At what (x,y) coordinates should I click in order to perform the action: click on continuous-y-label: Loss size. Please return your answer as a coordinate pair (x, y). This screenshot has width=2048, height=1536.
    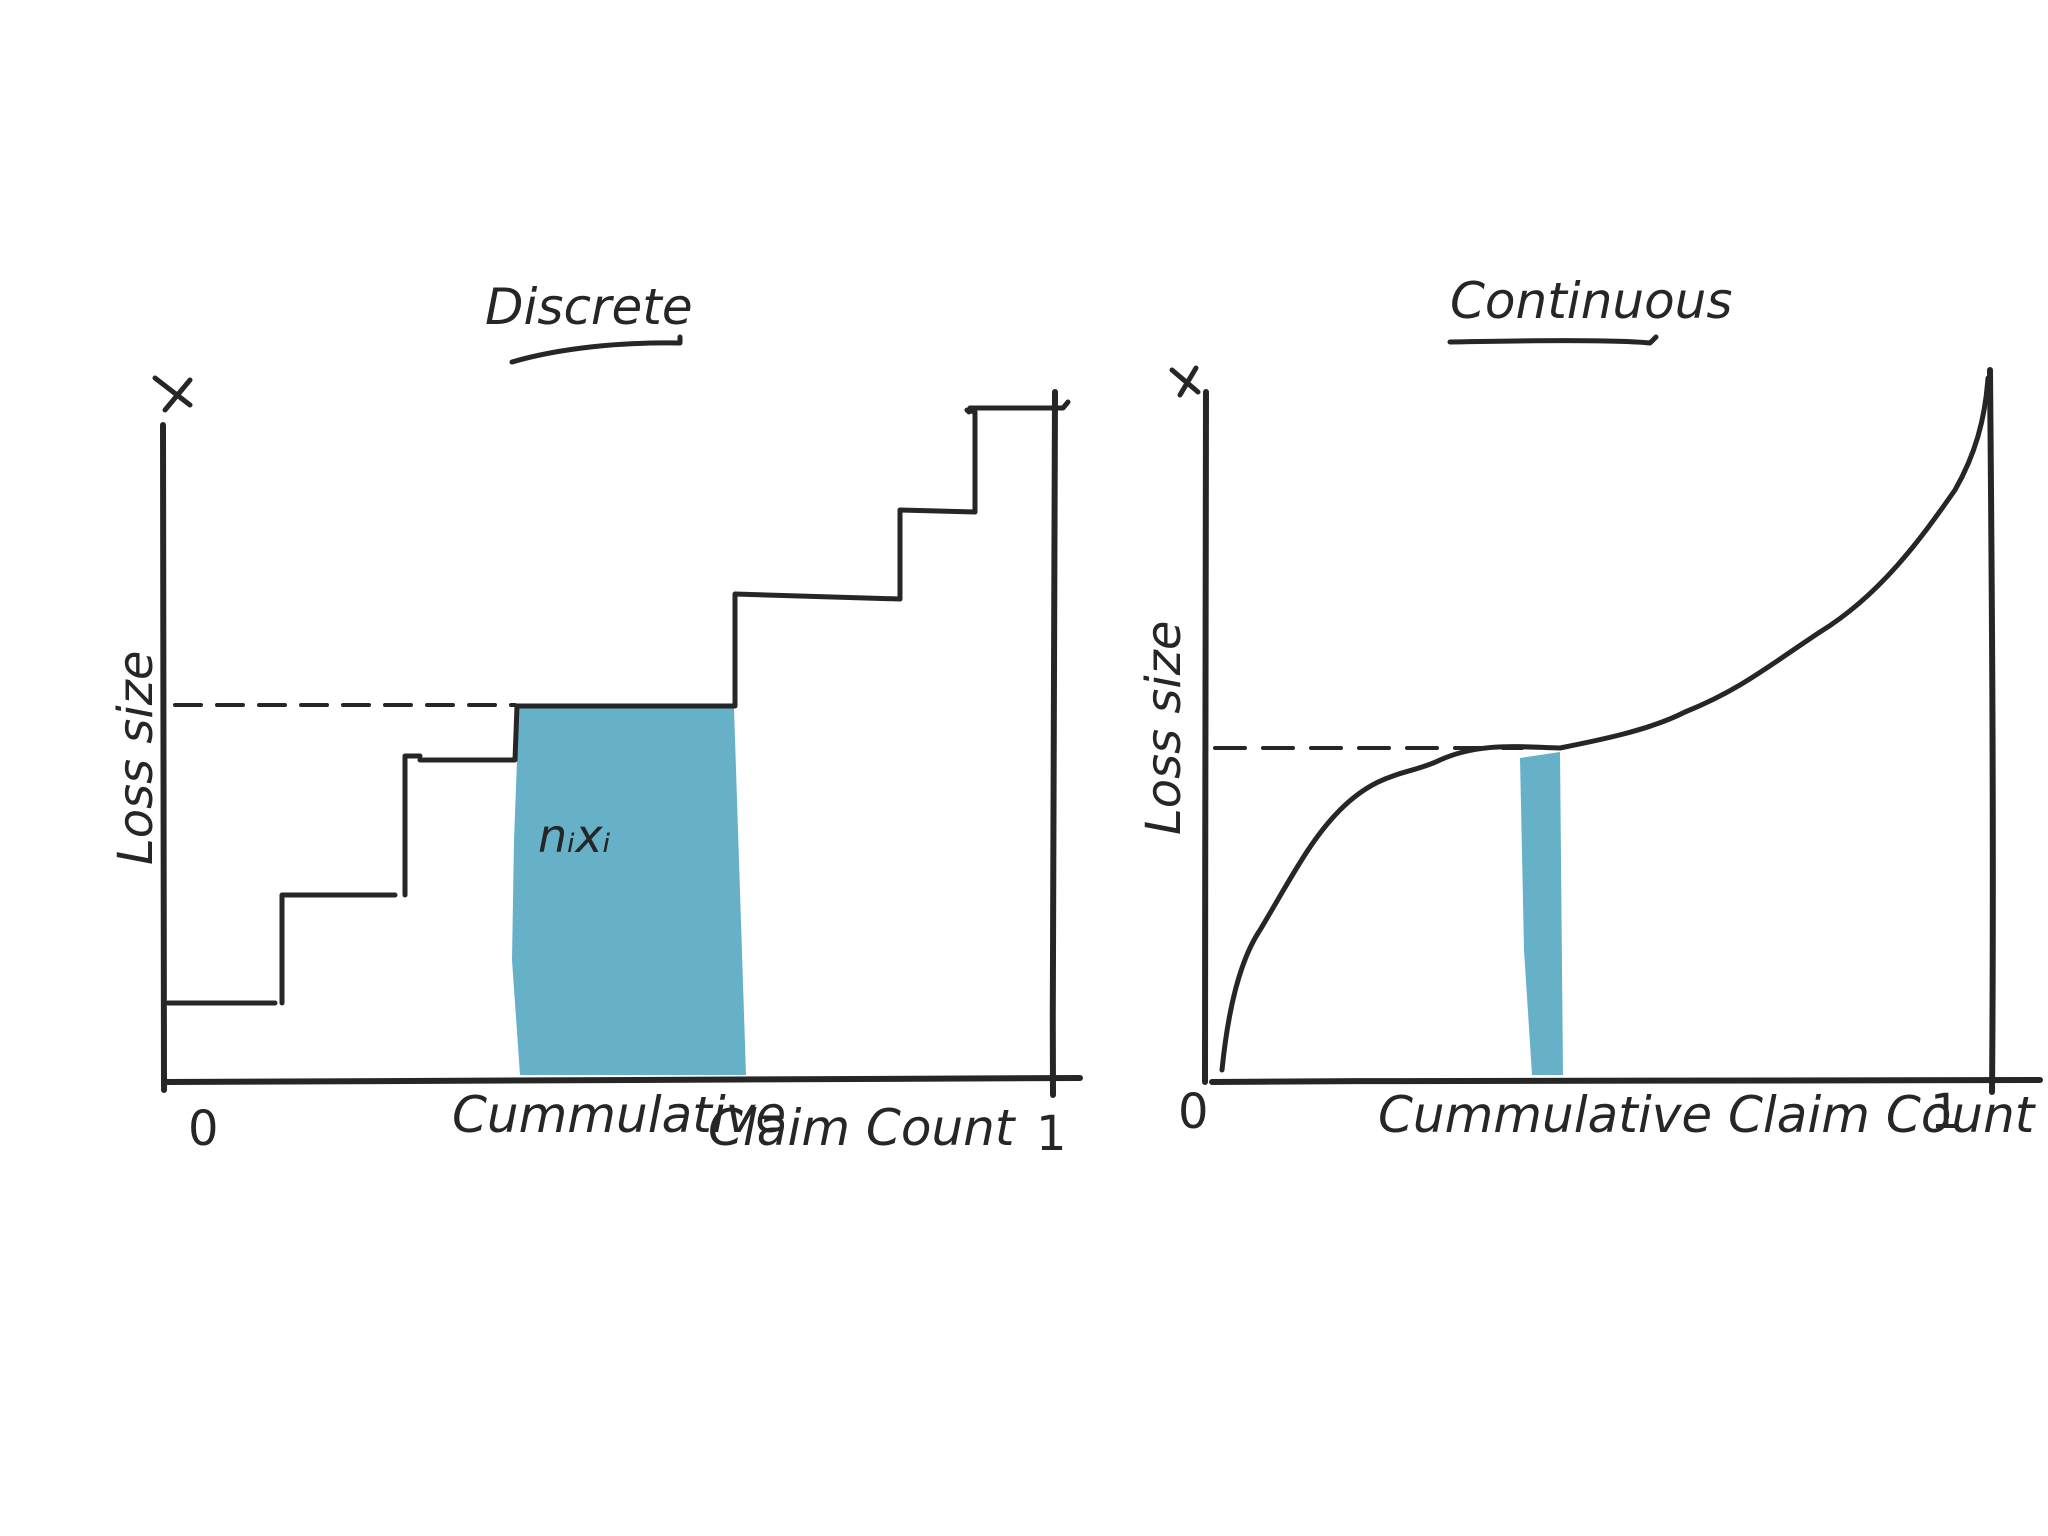
    Looking at the image, I should click on (1164, 728).